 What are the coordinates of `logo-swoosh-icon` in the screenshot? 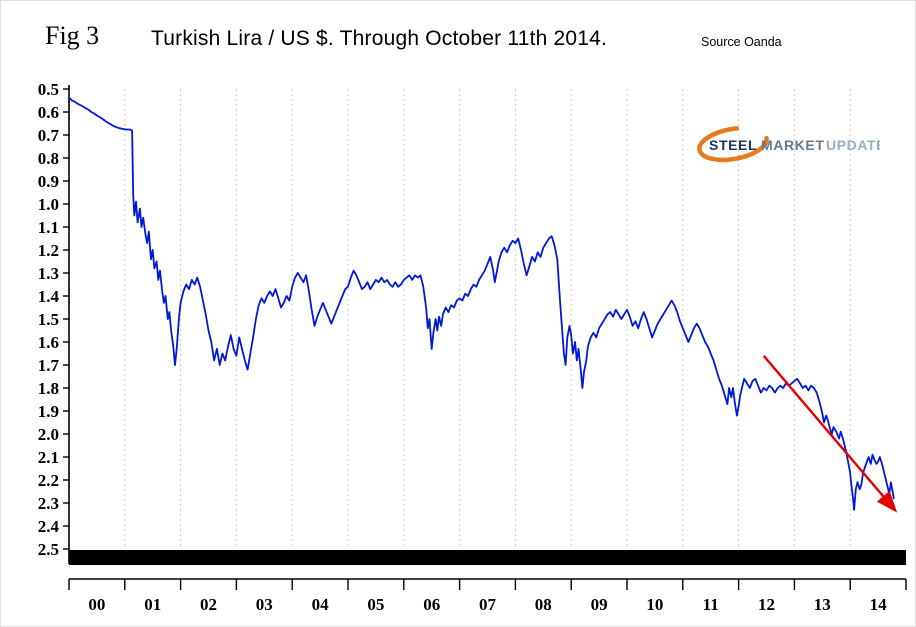 It's located at (733, 144).